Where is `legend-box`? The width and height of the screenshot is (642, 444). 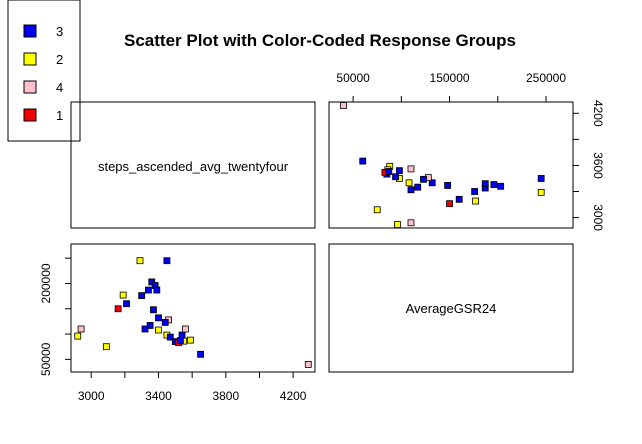
legend-box is located at coordinates (44, 71).